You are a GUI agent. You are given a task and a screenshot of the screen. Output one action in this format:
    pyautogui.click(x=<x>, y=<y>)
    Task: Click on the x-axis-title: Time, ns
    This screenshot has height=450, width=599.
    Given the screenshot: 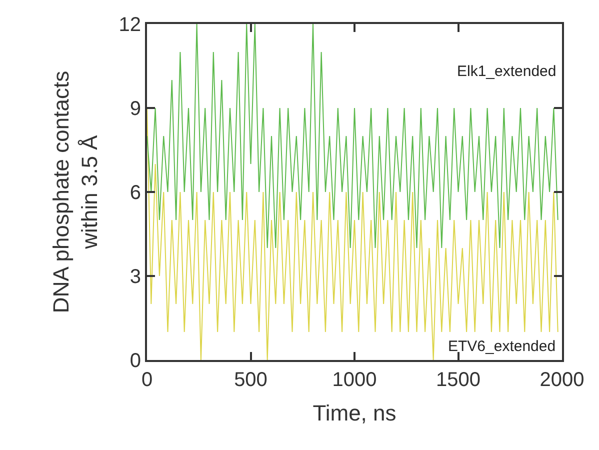 What is the action you would take?
    pyautogui.click(x=354, y=413)
    